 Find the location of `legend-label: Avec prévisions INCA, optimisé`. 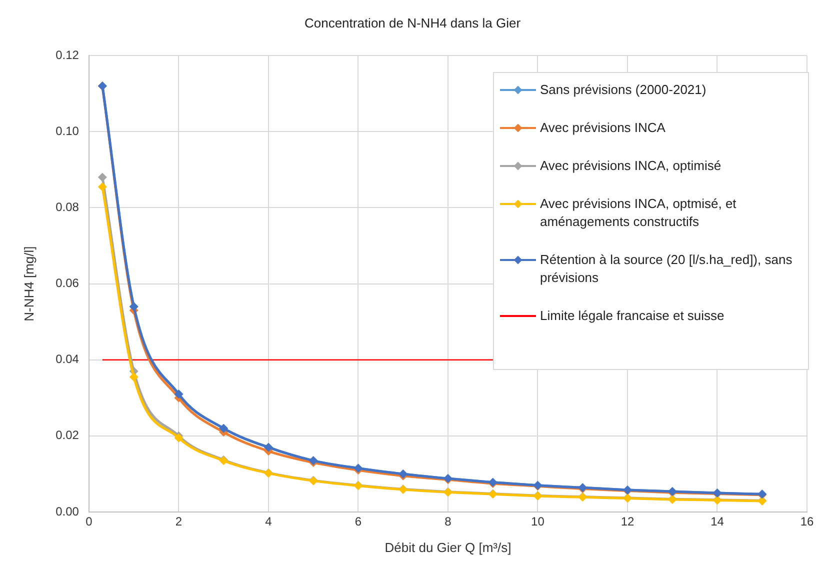

legend-label: Avec prévisions INCA, optimisé is located at coordinates (631, 166).